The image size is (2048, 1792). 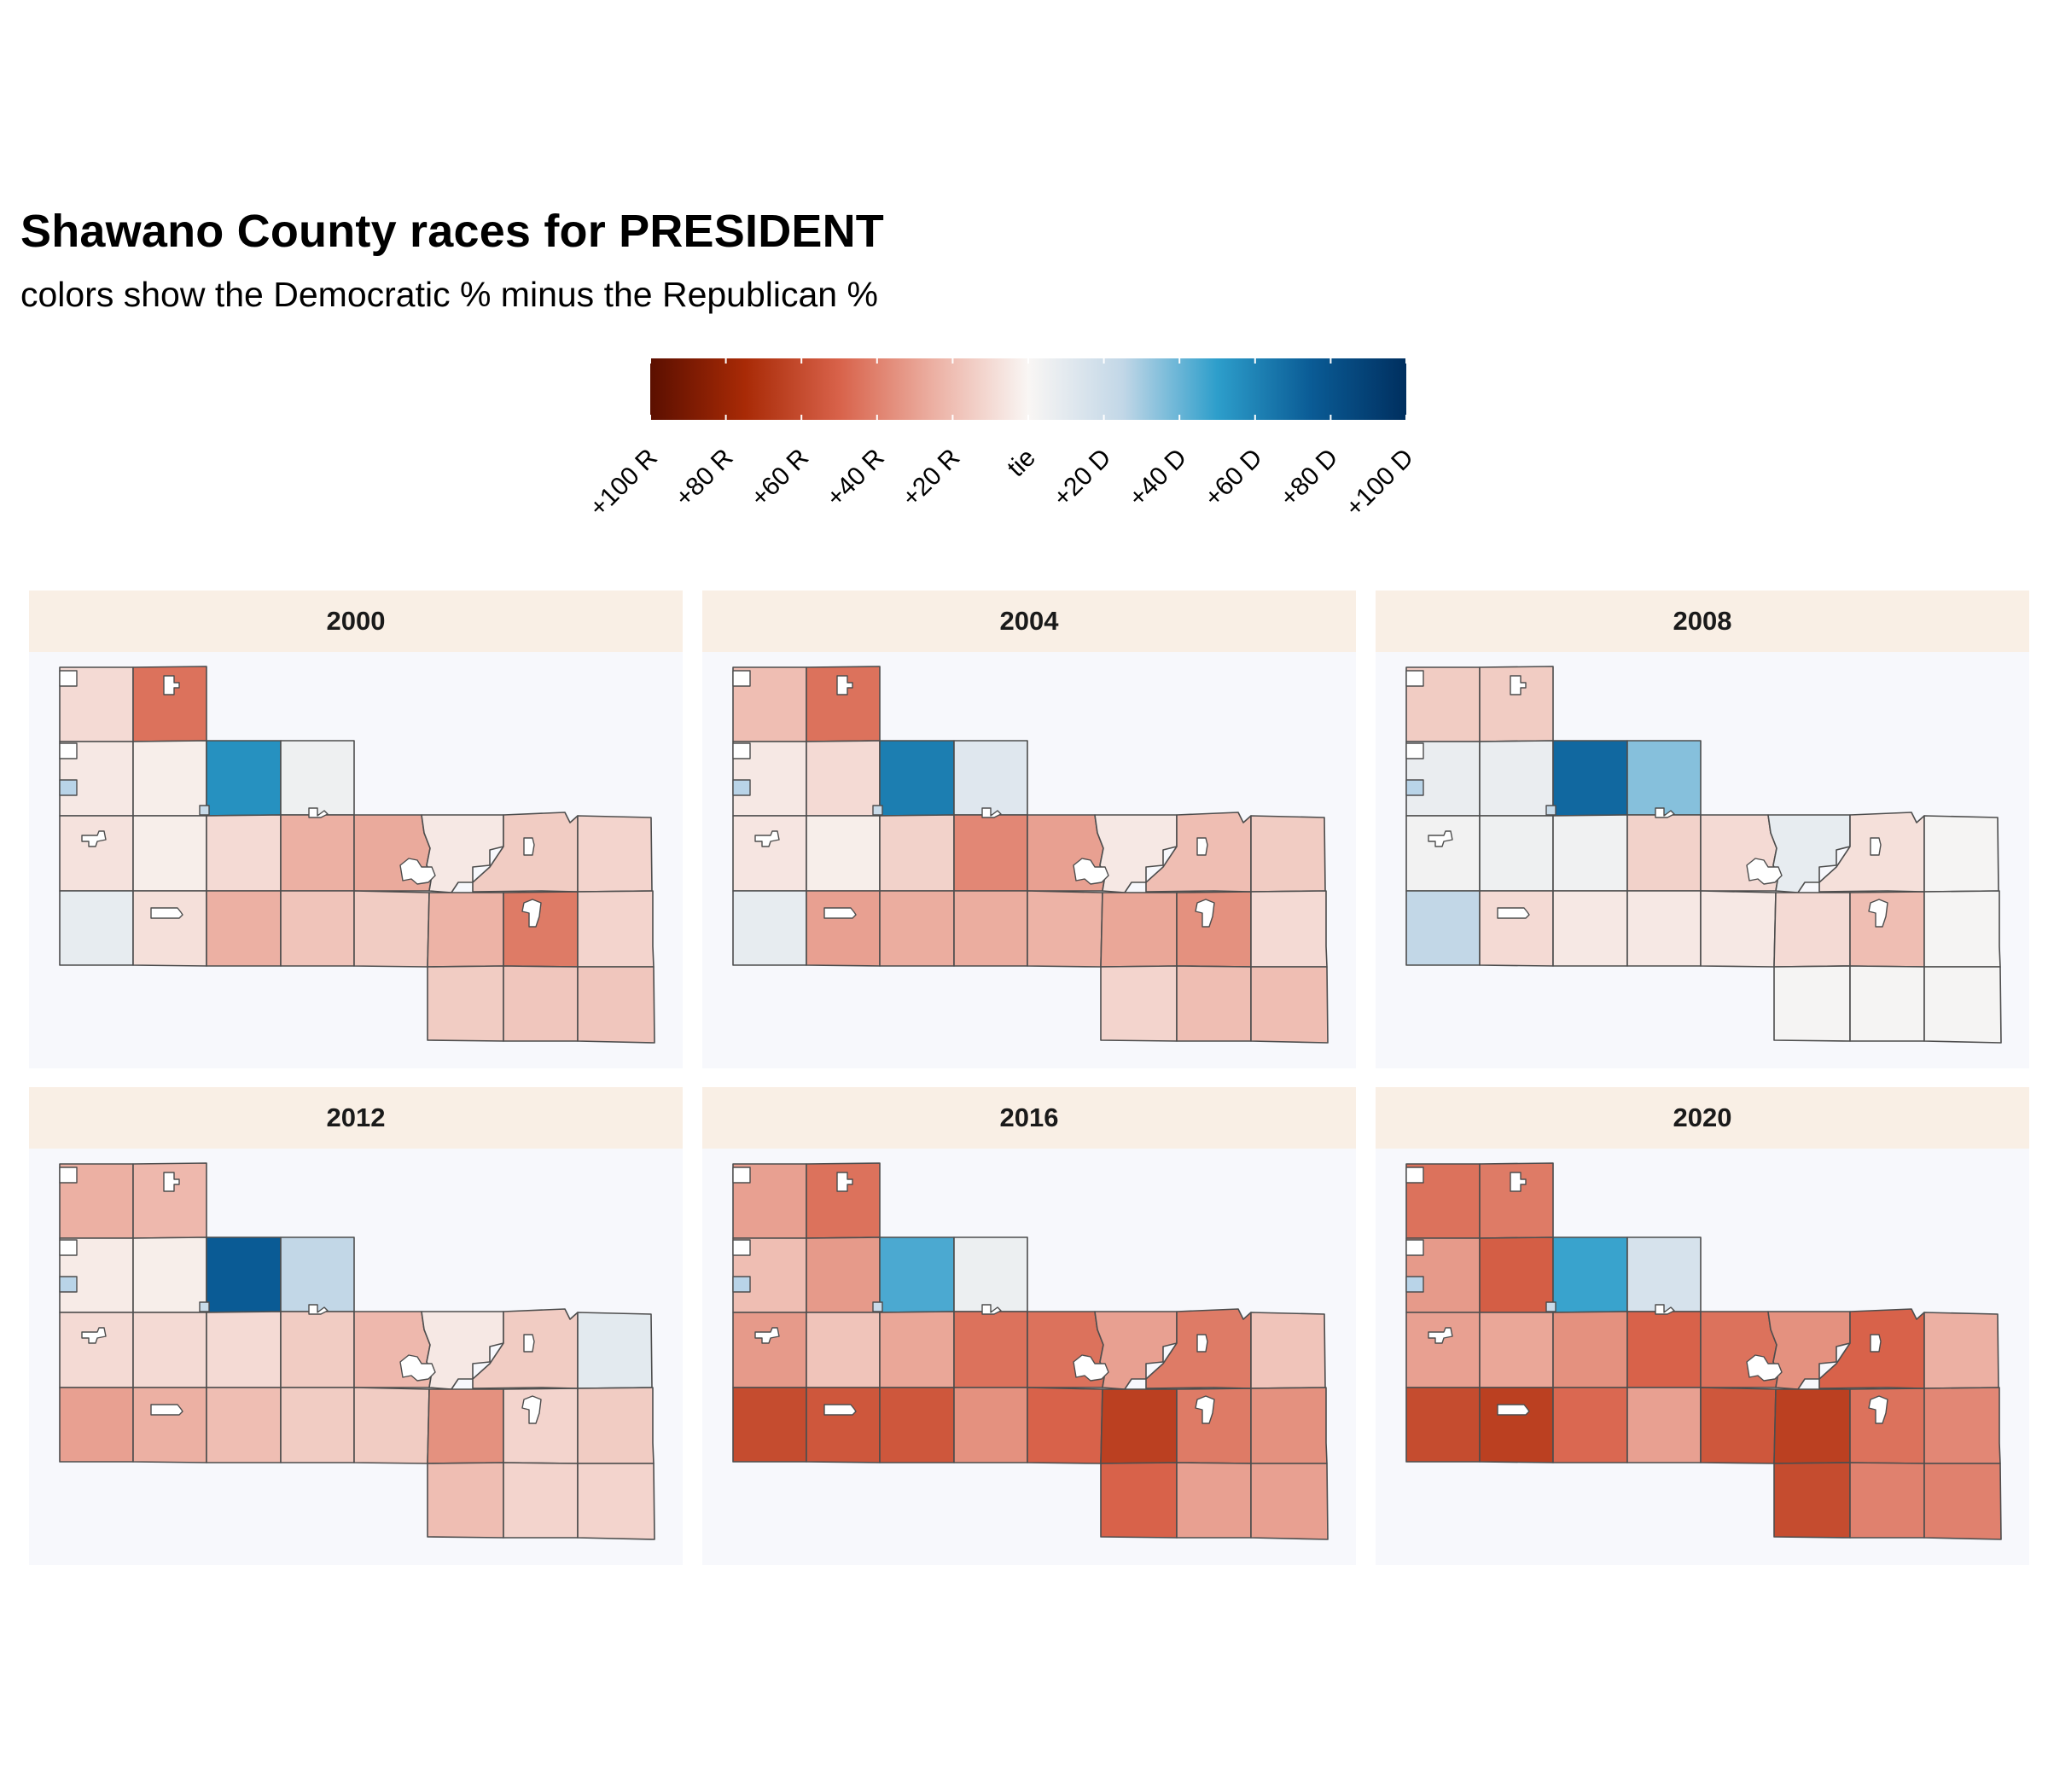 What do you see at coordinates (624, 483) in the screenshot?
I see `legend-tick-label: +100 R` at bounding box center [624, 483].